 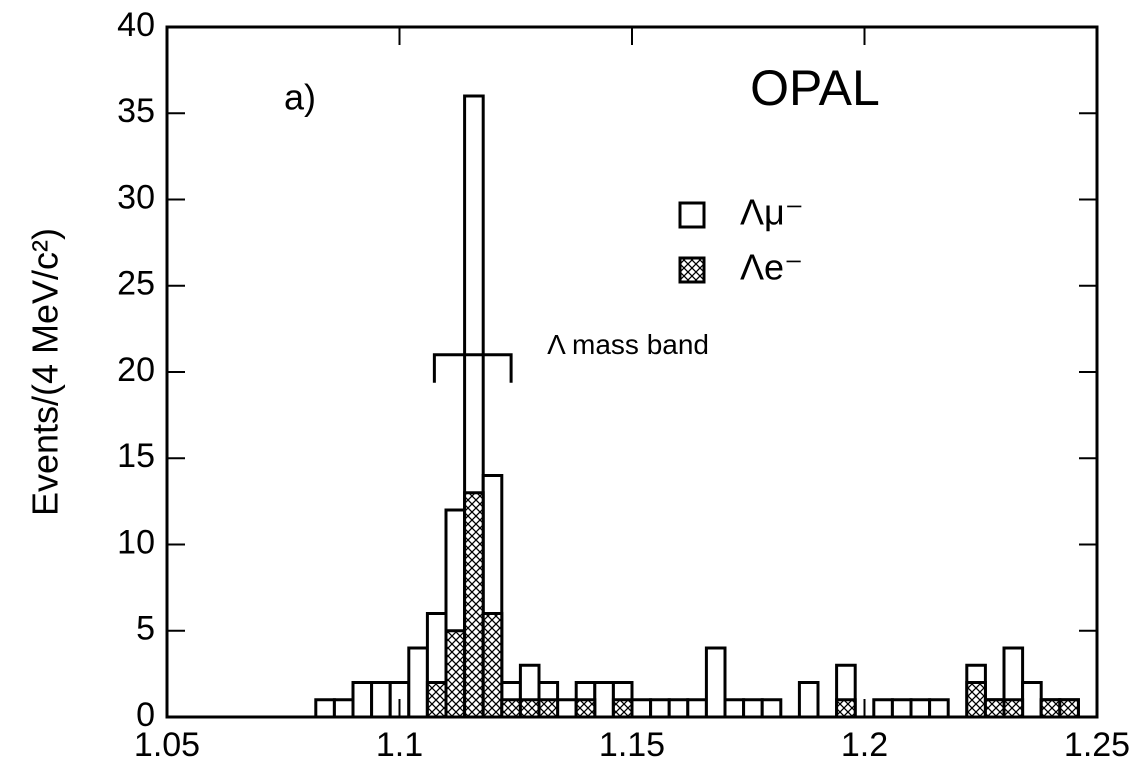 I want to click on experiment-label: OPAL, so click(x=815, y=88).